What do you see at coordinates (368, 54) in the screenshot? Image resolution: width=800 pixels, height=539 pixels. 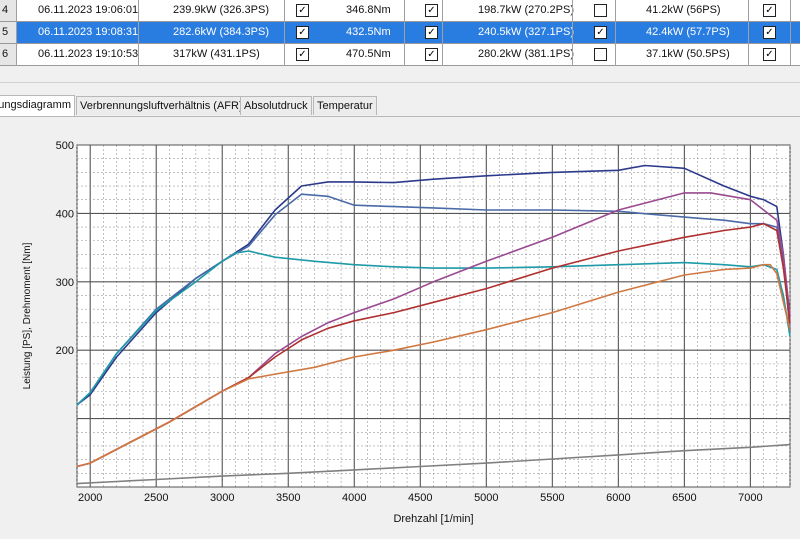 I see `cell-torque: 470.5Nm` at bounding box center [368, 54].